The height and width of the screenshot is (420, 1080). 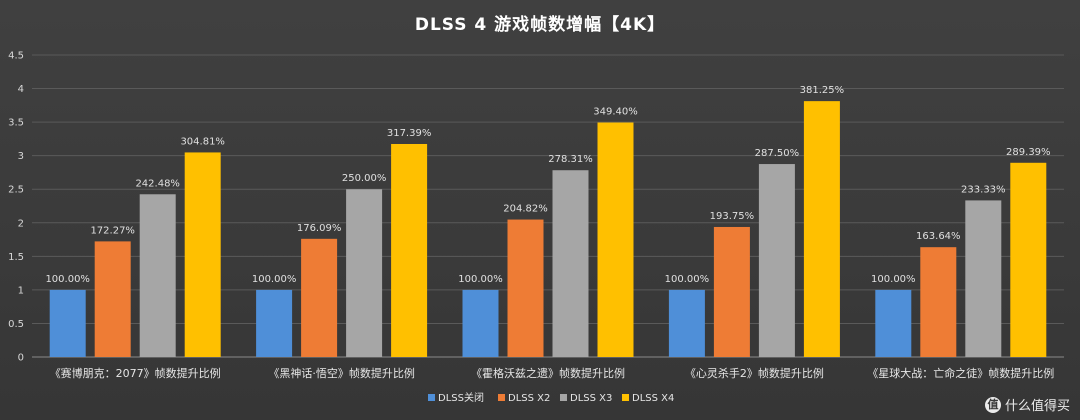 I want to click on y-tick-label: 0, so click(x=21, y=358).